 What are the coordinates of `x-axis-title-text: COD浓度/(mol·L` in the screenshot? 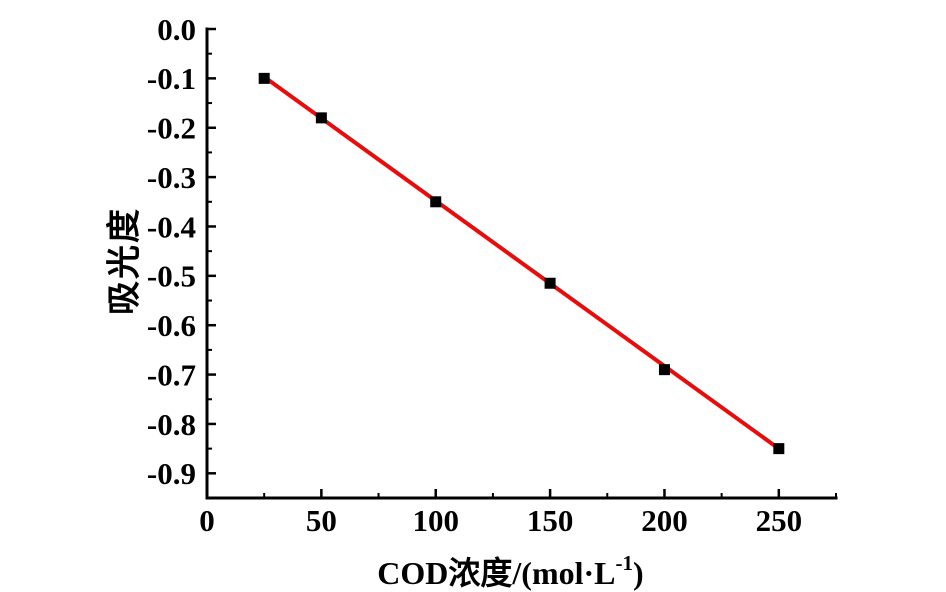 It's located at (496, 573).